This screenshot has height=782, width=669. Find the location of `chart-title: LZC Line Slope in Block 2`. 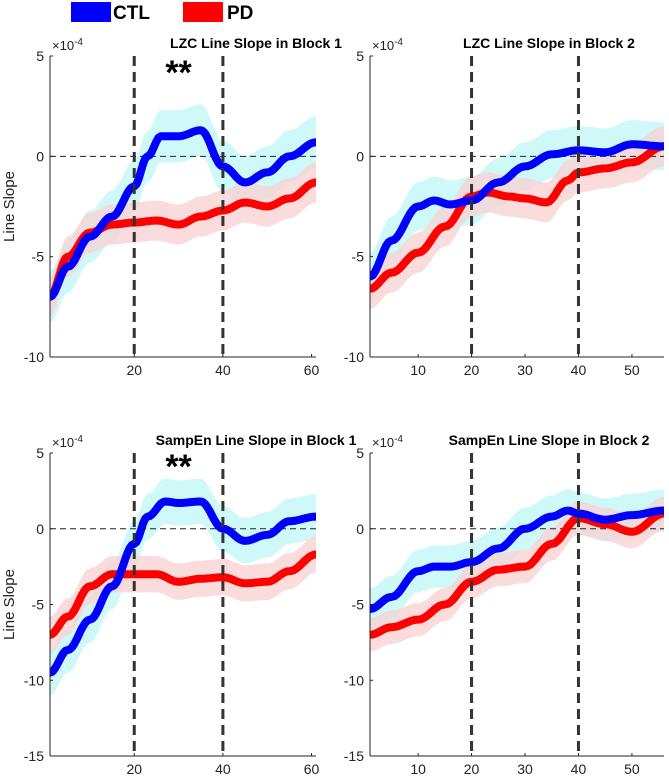

chart-title: LZC Line Slope in Block 2 is located at coordinates (549, 43).